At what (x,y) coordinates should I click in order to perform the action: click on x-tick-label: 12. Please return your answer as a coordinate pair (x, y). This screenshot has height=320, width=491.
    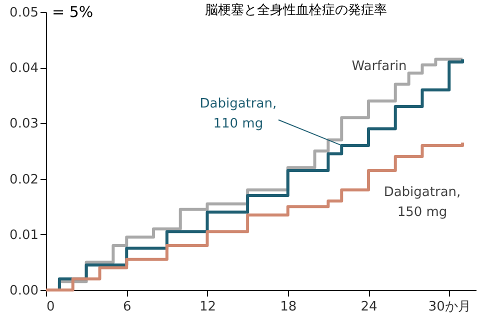
    Looking at the image, I should click on (207, 307).